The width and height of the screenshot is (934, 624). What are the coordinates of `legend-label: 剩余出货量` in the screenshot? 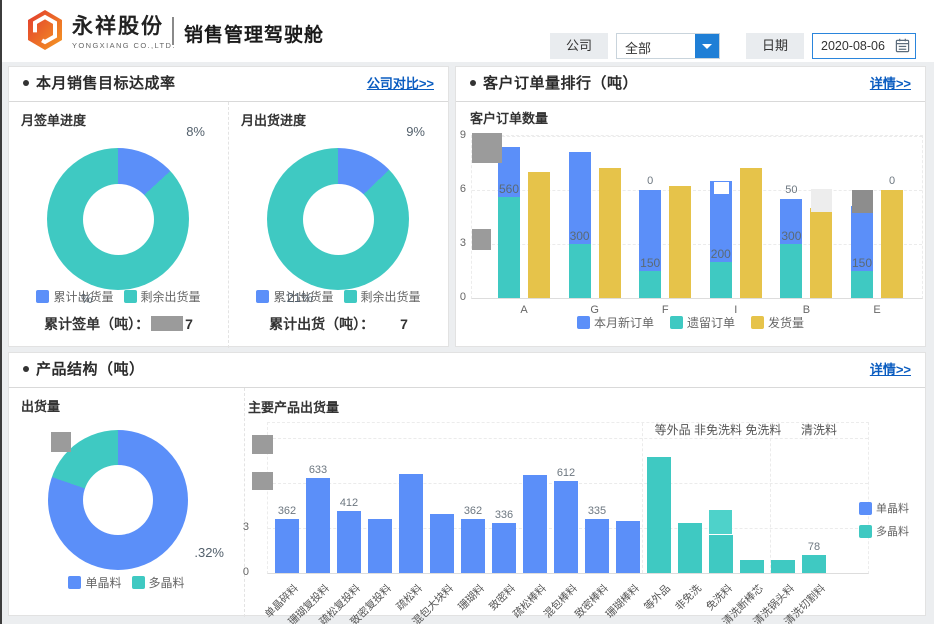 It's located at (170, 297).